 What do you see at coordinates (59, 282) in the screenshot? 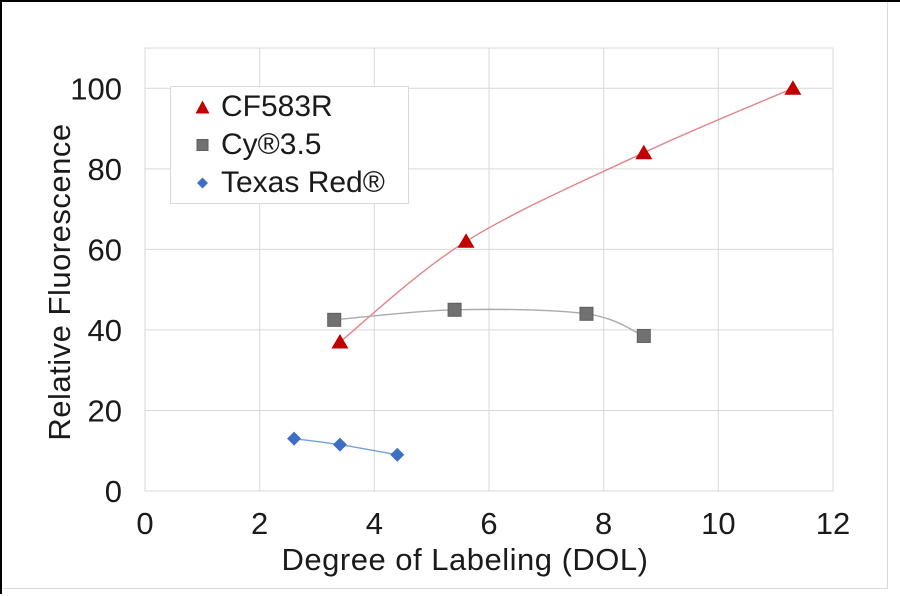
I see `y-axis-title: Relative Fluorescence` at bounding box center [59, 282].